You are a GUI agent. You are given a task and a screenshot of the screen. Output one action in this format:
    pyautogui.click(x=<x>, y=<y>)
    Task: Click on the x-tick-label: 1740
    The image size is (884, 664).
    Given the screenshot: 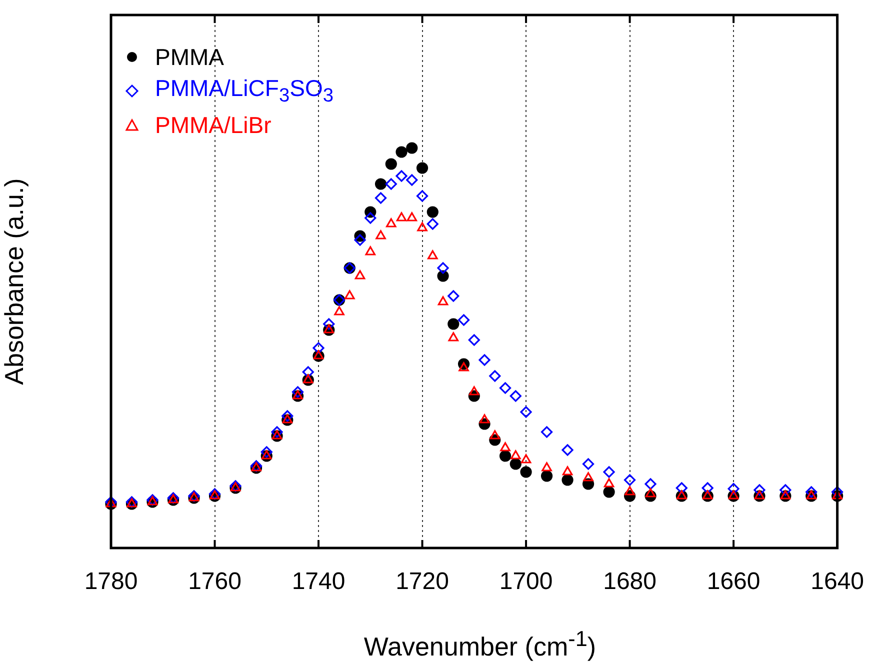 What is the action you would take?
    pyautogui.click(x=319, y=582)
    